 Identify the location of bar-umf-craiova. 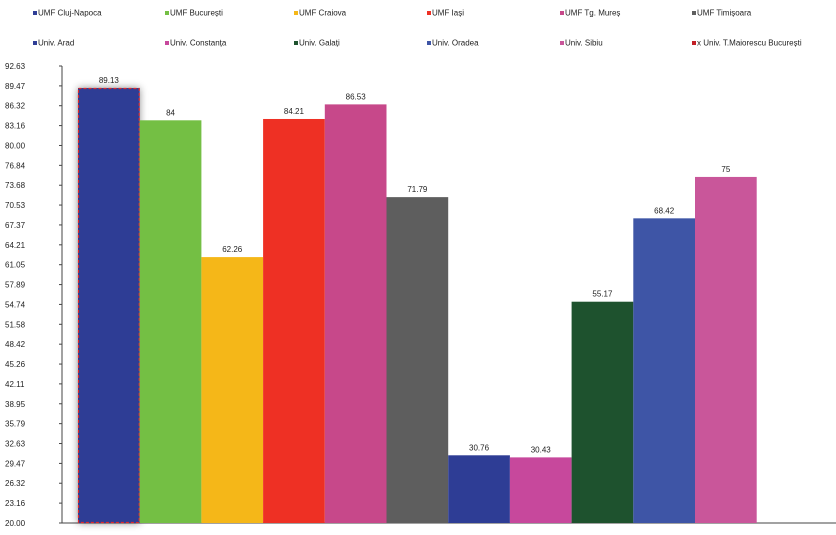
(232, 390).